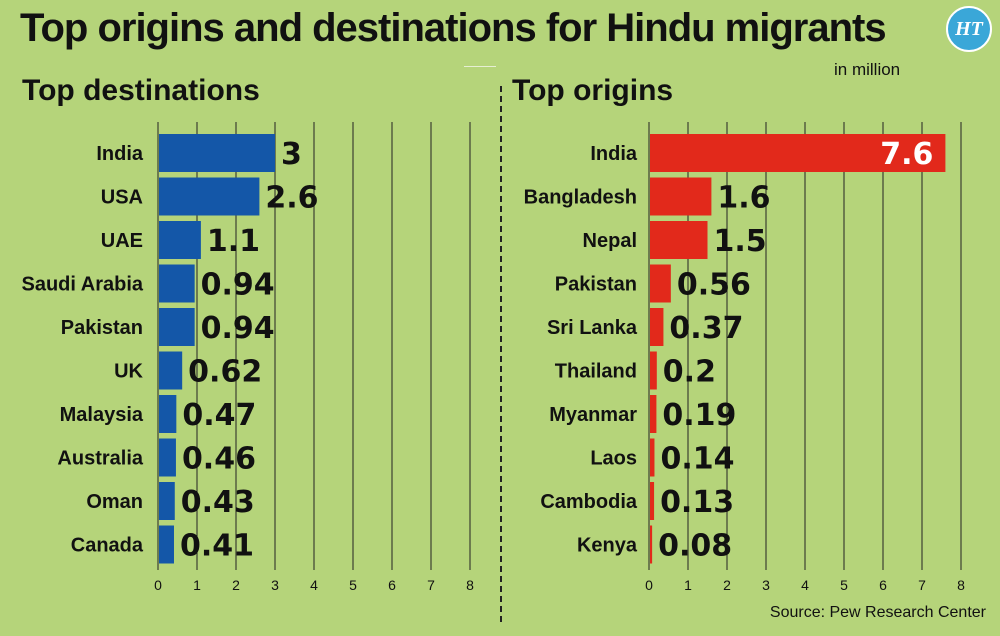 This screenshot has width=1000, height=636. Describe the element at coordinates (607, 546) in the screenshot. I see `origins-category-label: Kenya` at that location.